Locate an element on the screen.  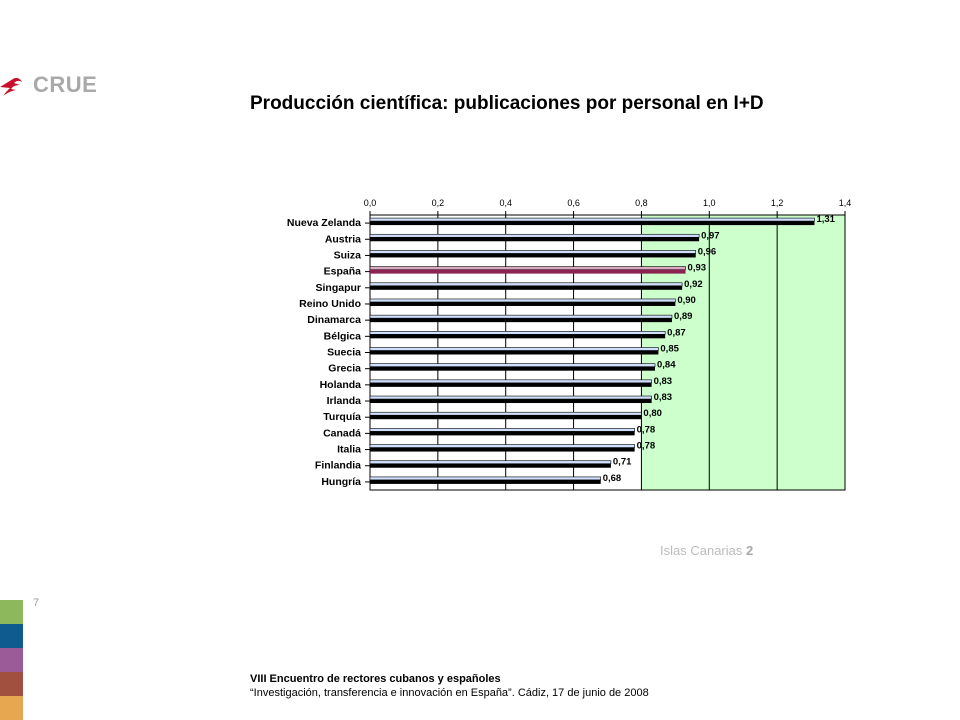
category-label: España is located at coordinates (343, 272).